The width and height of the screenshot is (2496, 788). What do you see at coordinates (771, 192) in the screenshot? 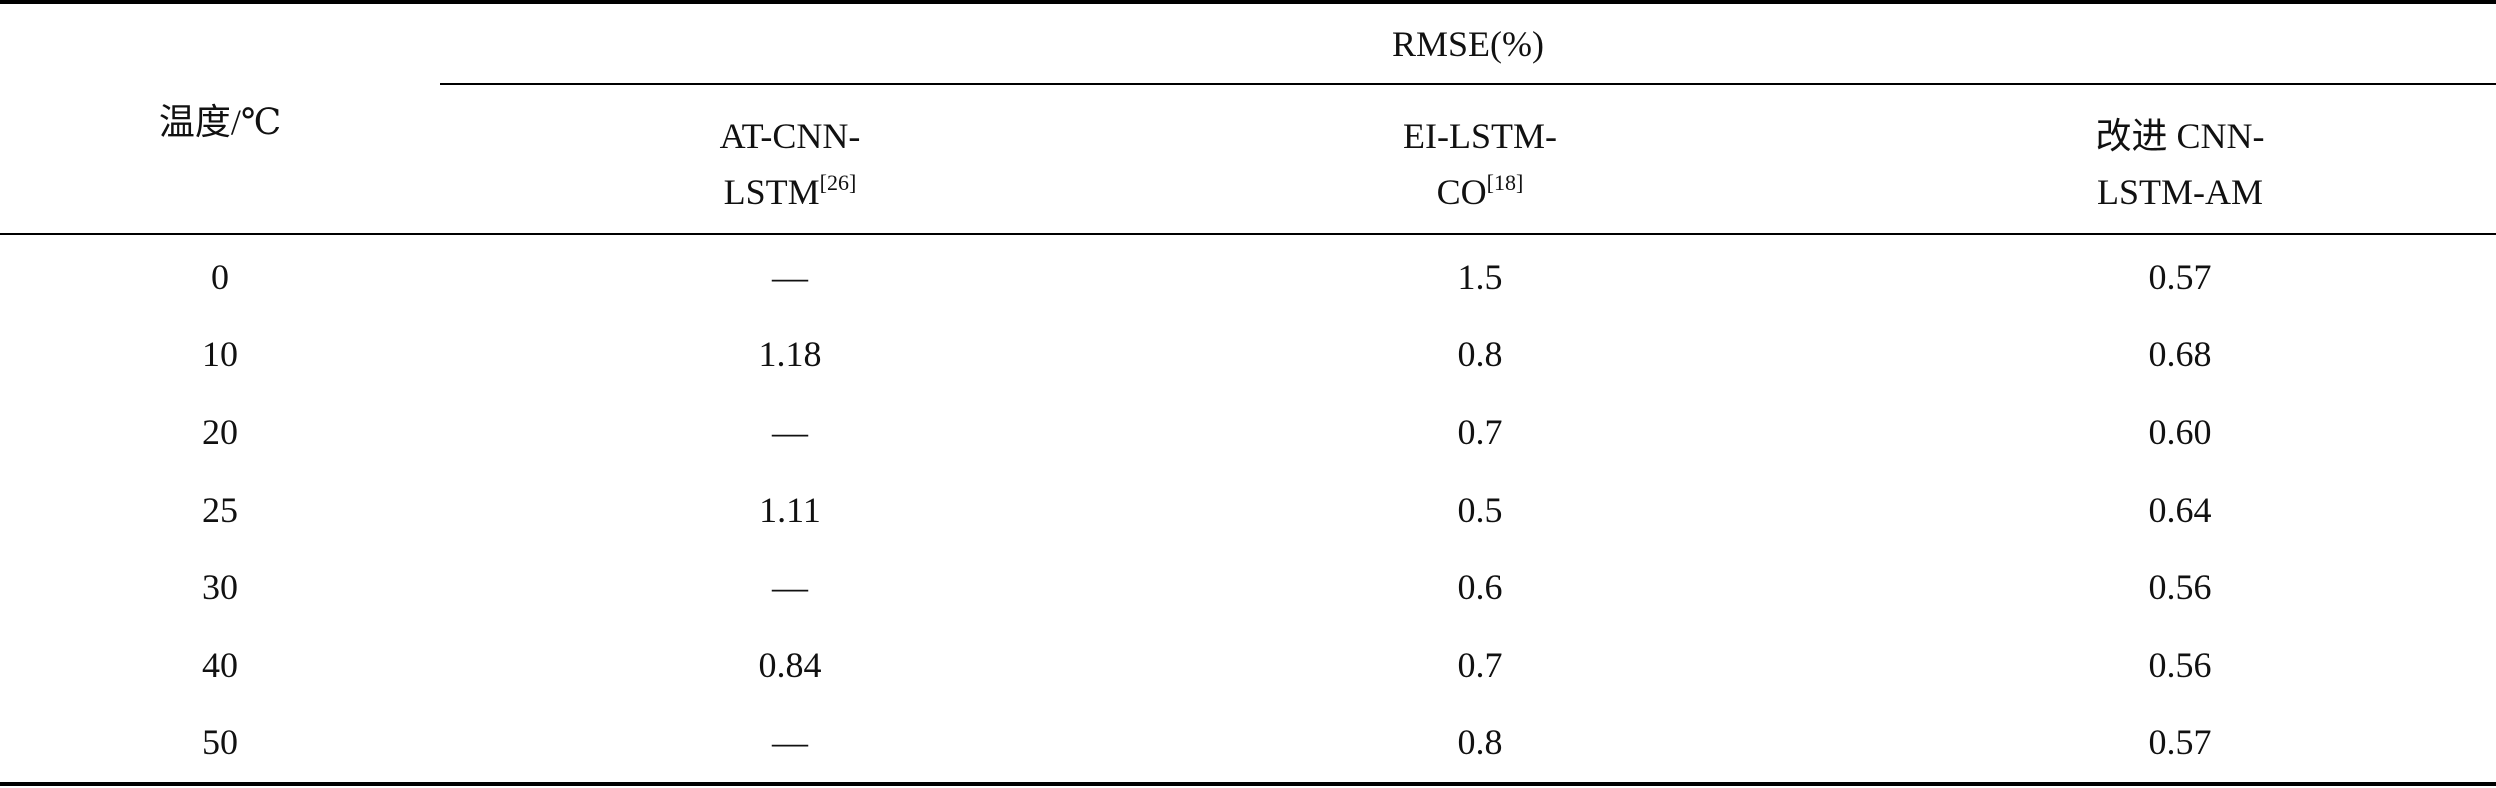
I see `col-header-line2: LSTM` at bounding box center [771, 192].